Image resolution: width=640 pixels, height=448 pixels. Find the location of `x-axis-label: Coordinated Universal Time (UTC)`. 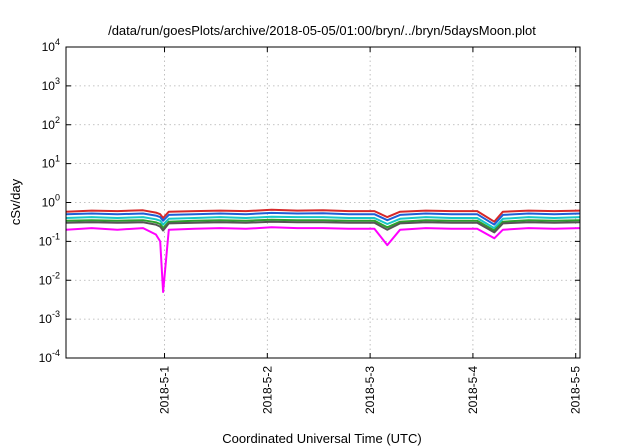

x-axis-label: Coordinated Universal Time (UTC) is located at coordinates (321, 438).